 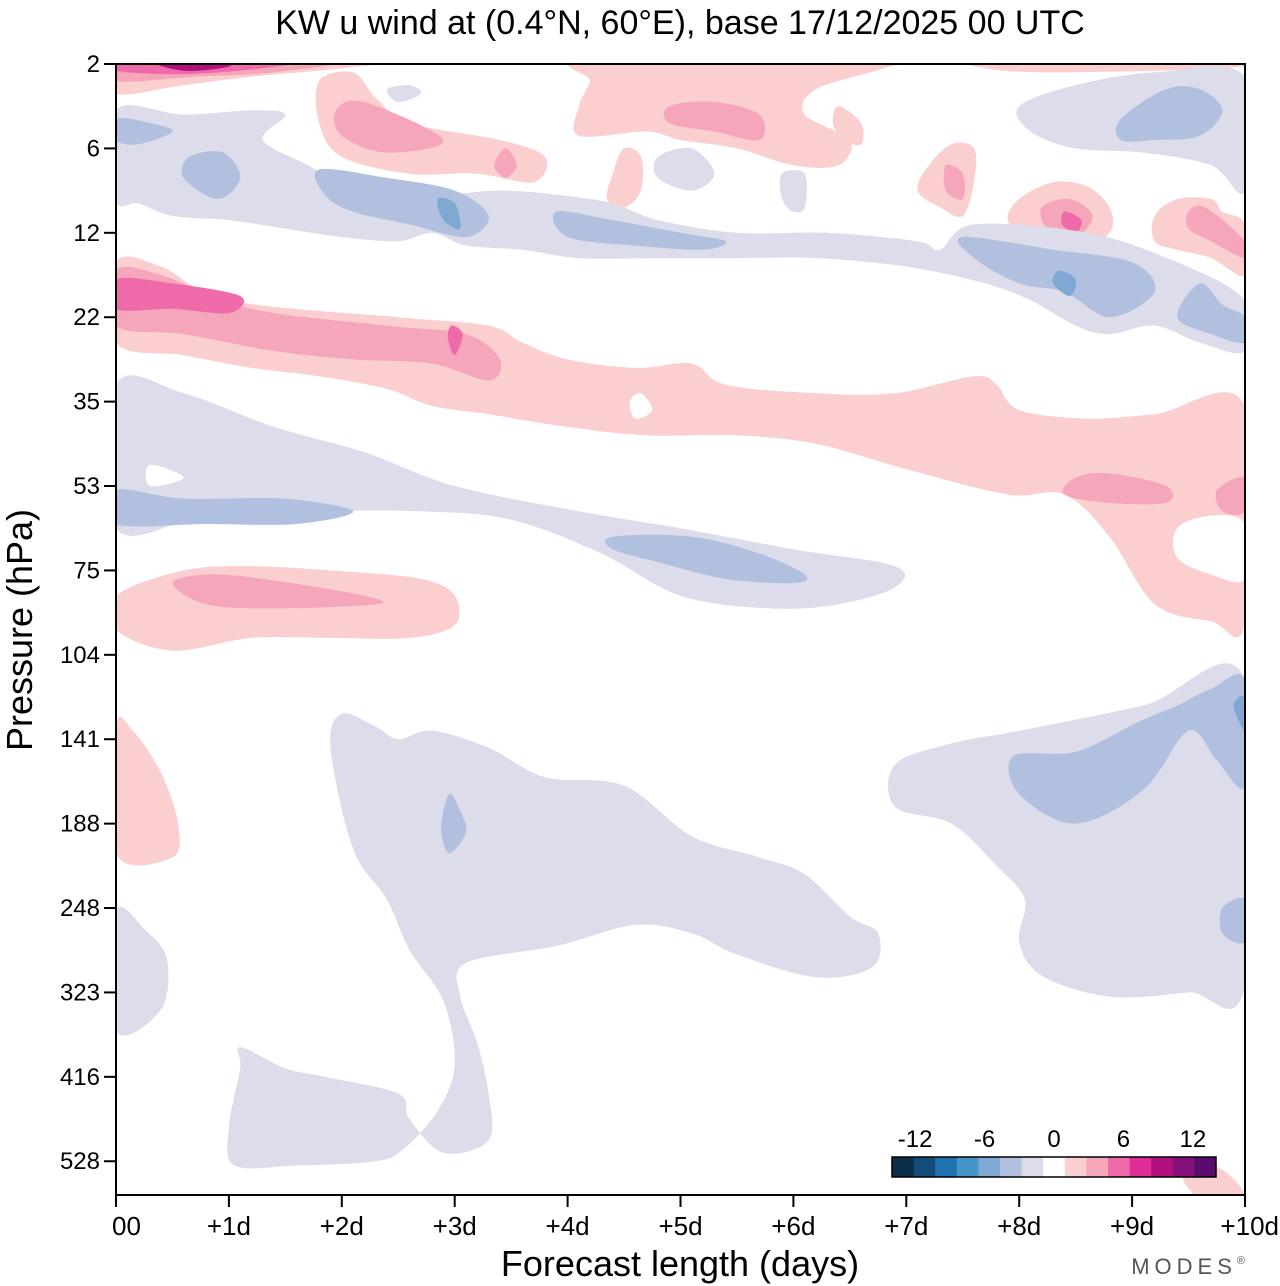 What do you see at coordinates (793, 1226) in the screenshot?
I see `x-tick-label-+6d: +6d` at bounding box center [793, 1226].